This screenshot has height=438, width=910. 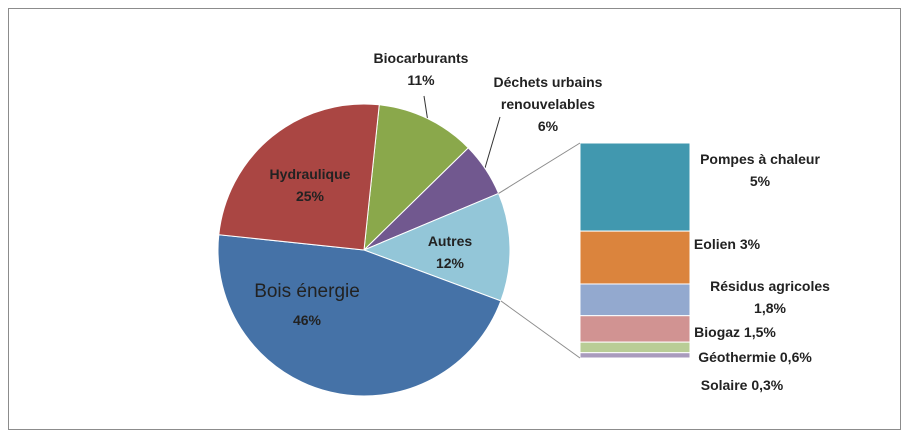 I want to click on category-label: Solaire, so click(x=724, y=385).